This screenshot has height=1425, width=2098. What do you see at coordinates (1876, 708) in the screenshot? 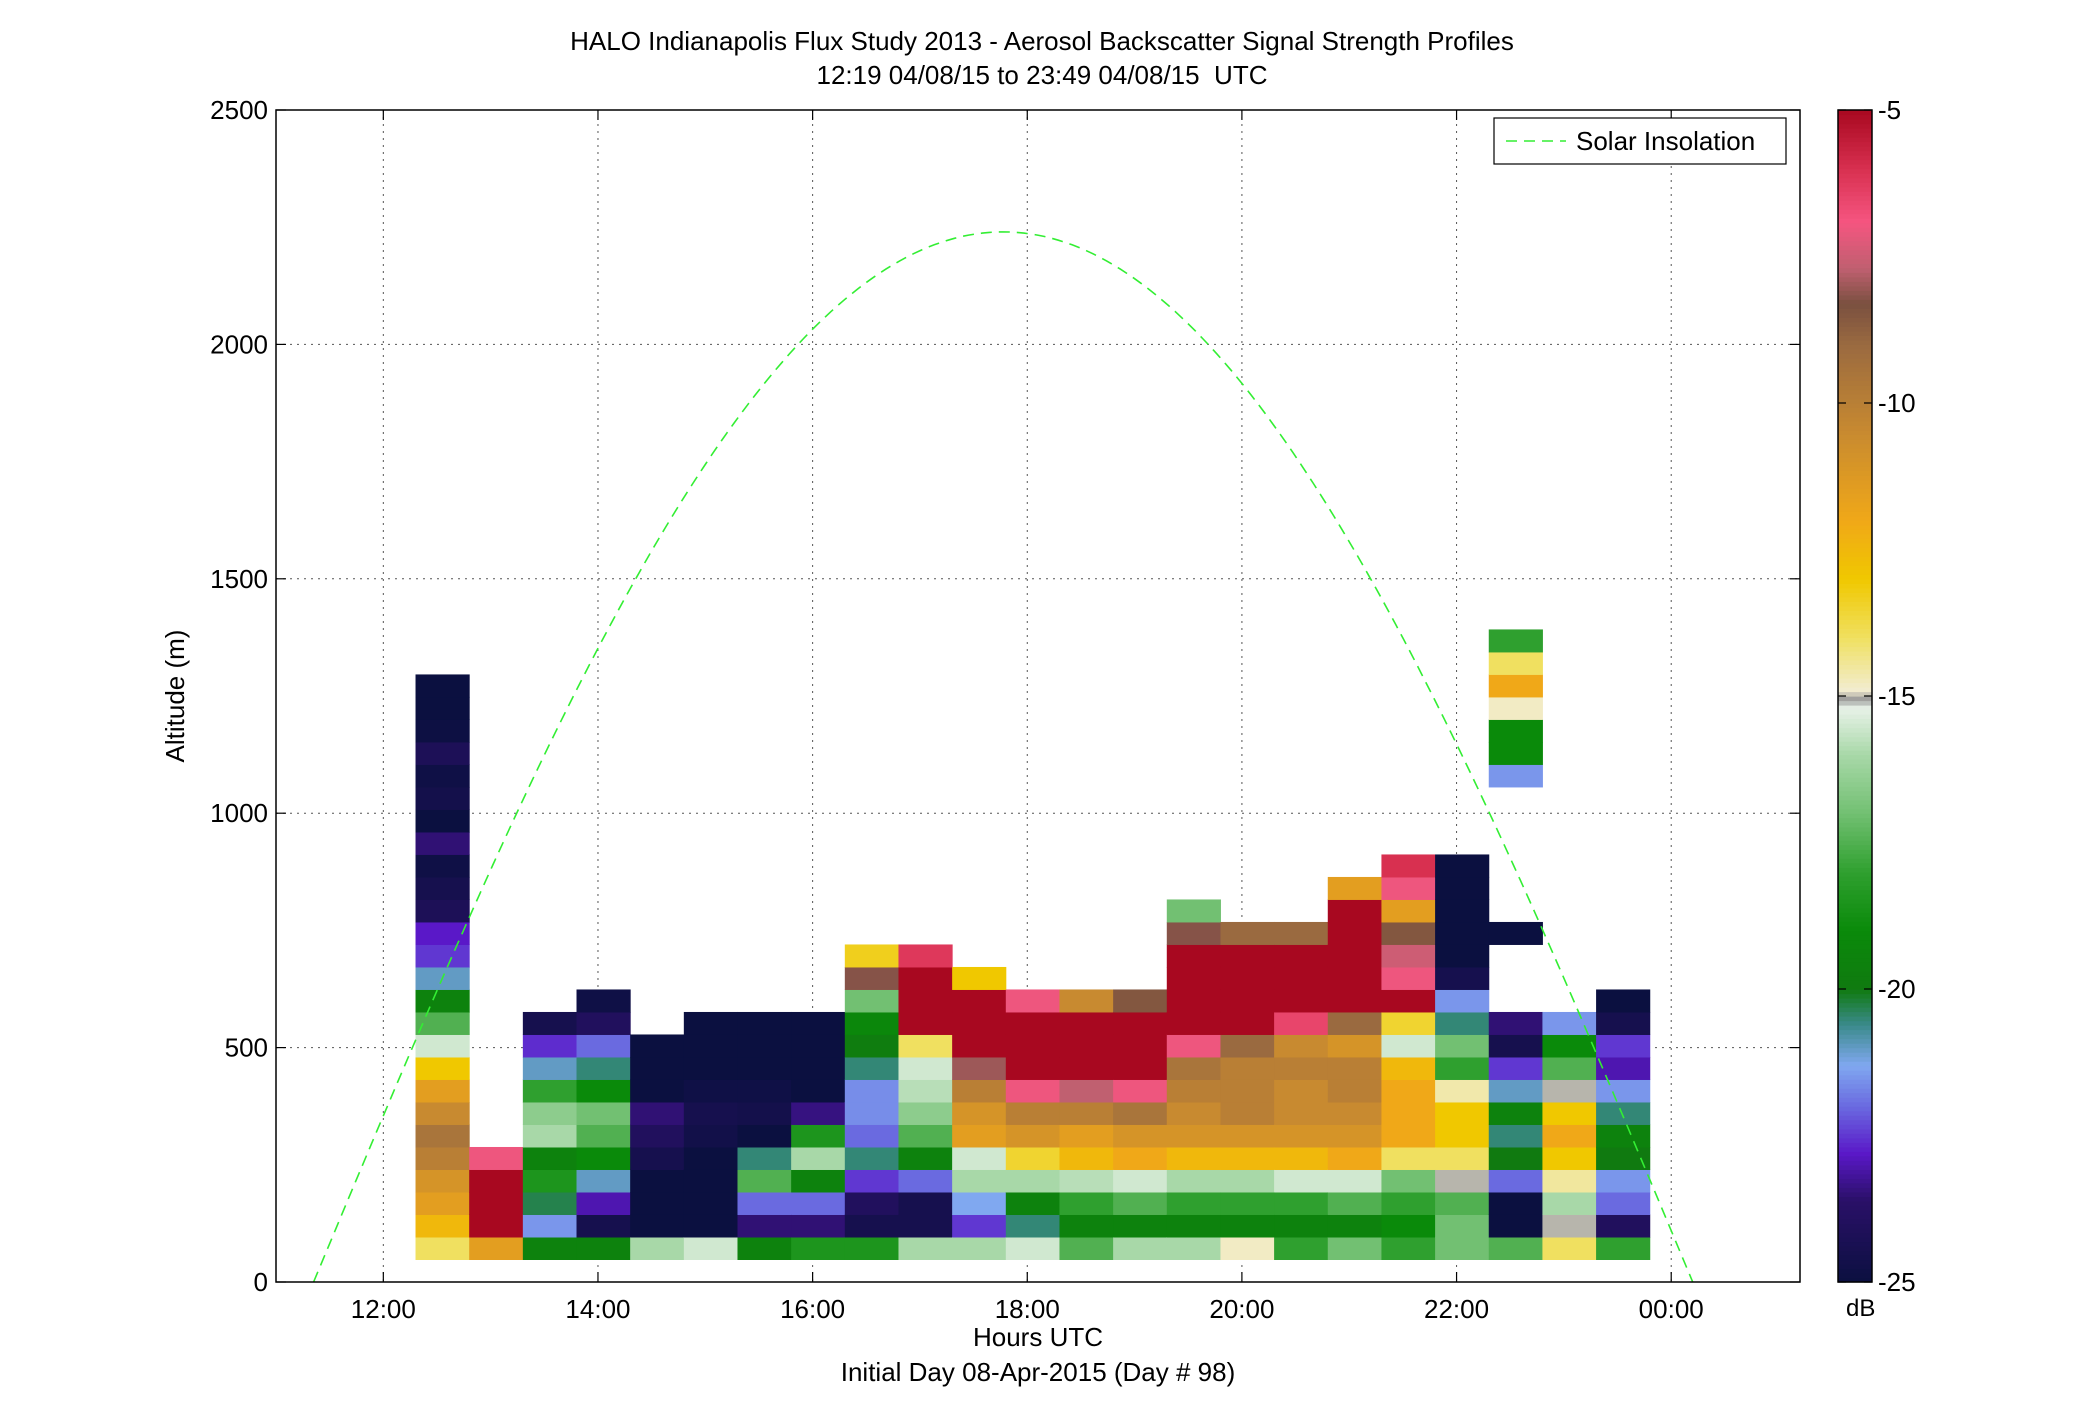
I see `colorbar: -5 -10 -15 -20 -25 dB` at bounding box center [1876, 708].